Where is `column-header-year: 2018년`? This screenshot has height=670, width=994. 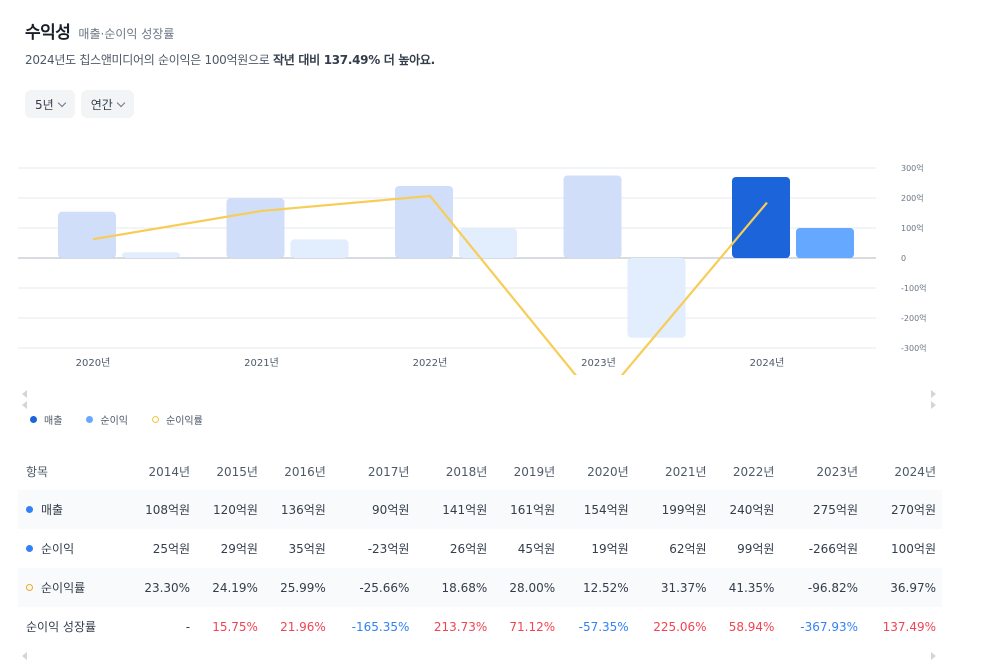 column-header-year: 2018년 is located at coordinates (466, 471).